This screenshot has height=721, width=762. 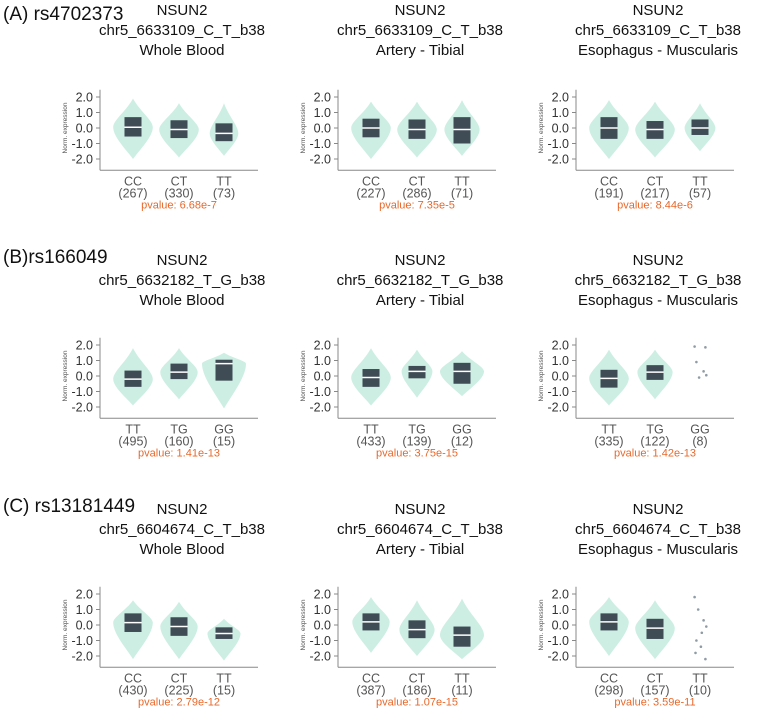 I want to click on violin-shape, so click(x=224, y=639).